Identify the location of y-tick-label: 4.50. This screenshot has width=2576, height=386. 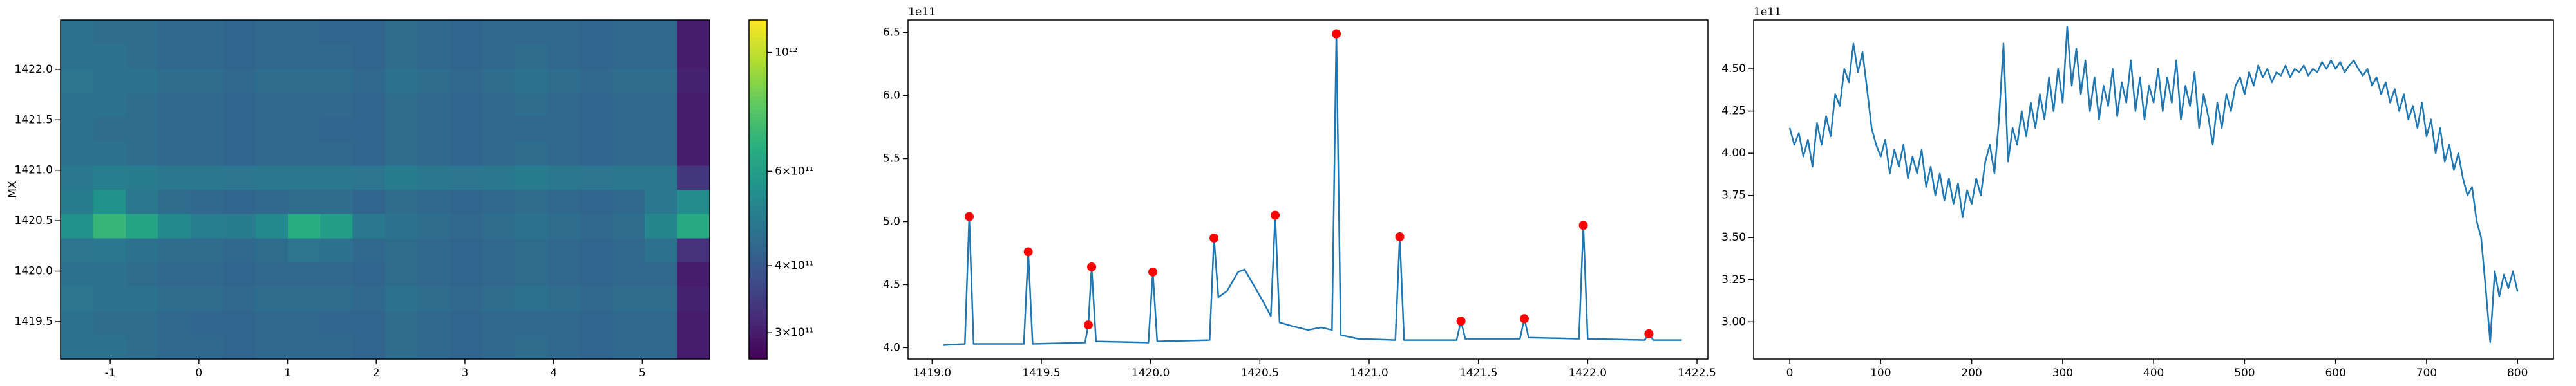
(1733, 68).